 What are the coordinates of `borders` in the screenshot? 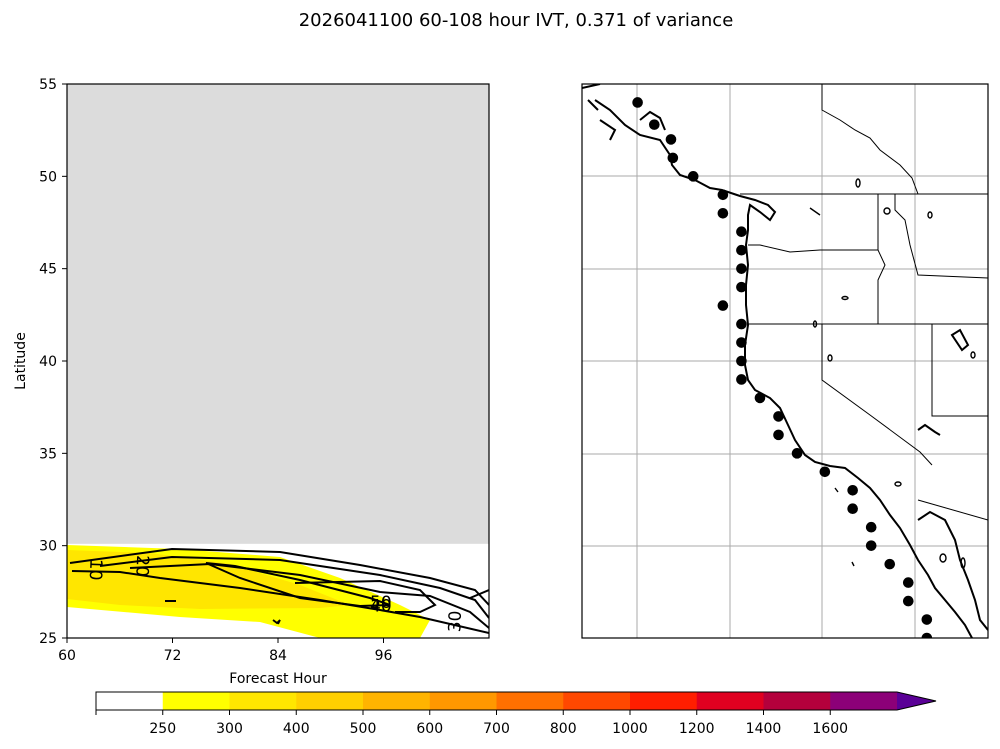 It's located at (864, 302).